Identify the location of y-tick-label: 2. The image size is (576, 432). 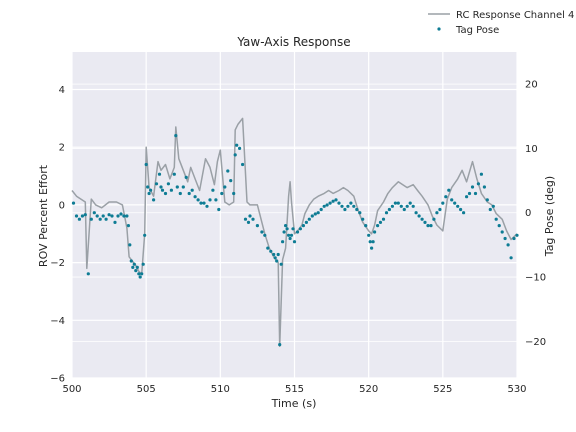
(62, 148).